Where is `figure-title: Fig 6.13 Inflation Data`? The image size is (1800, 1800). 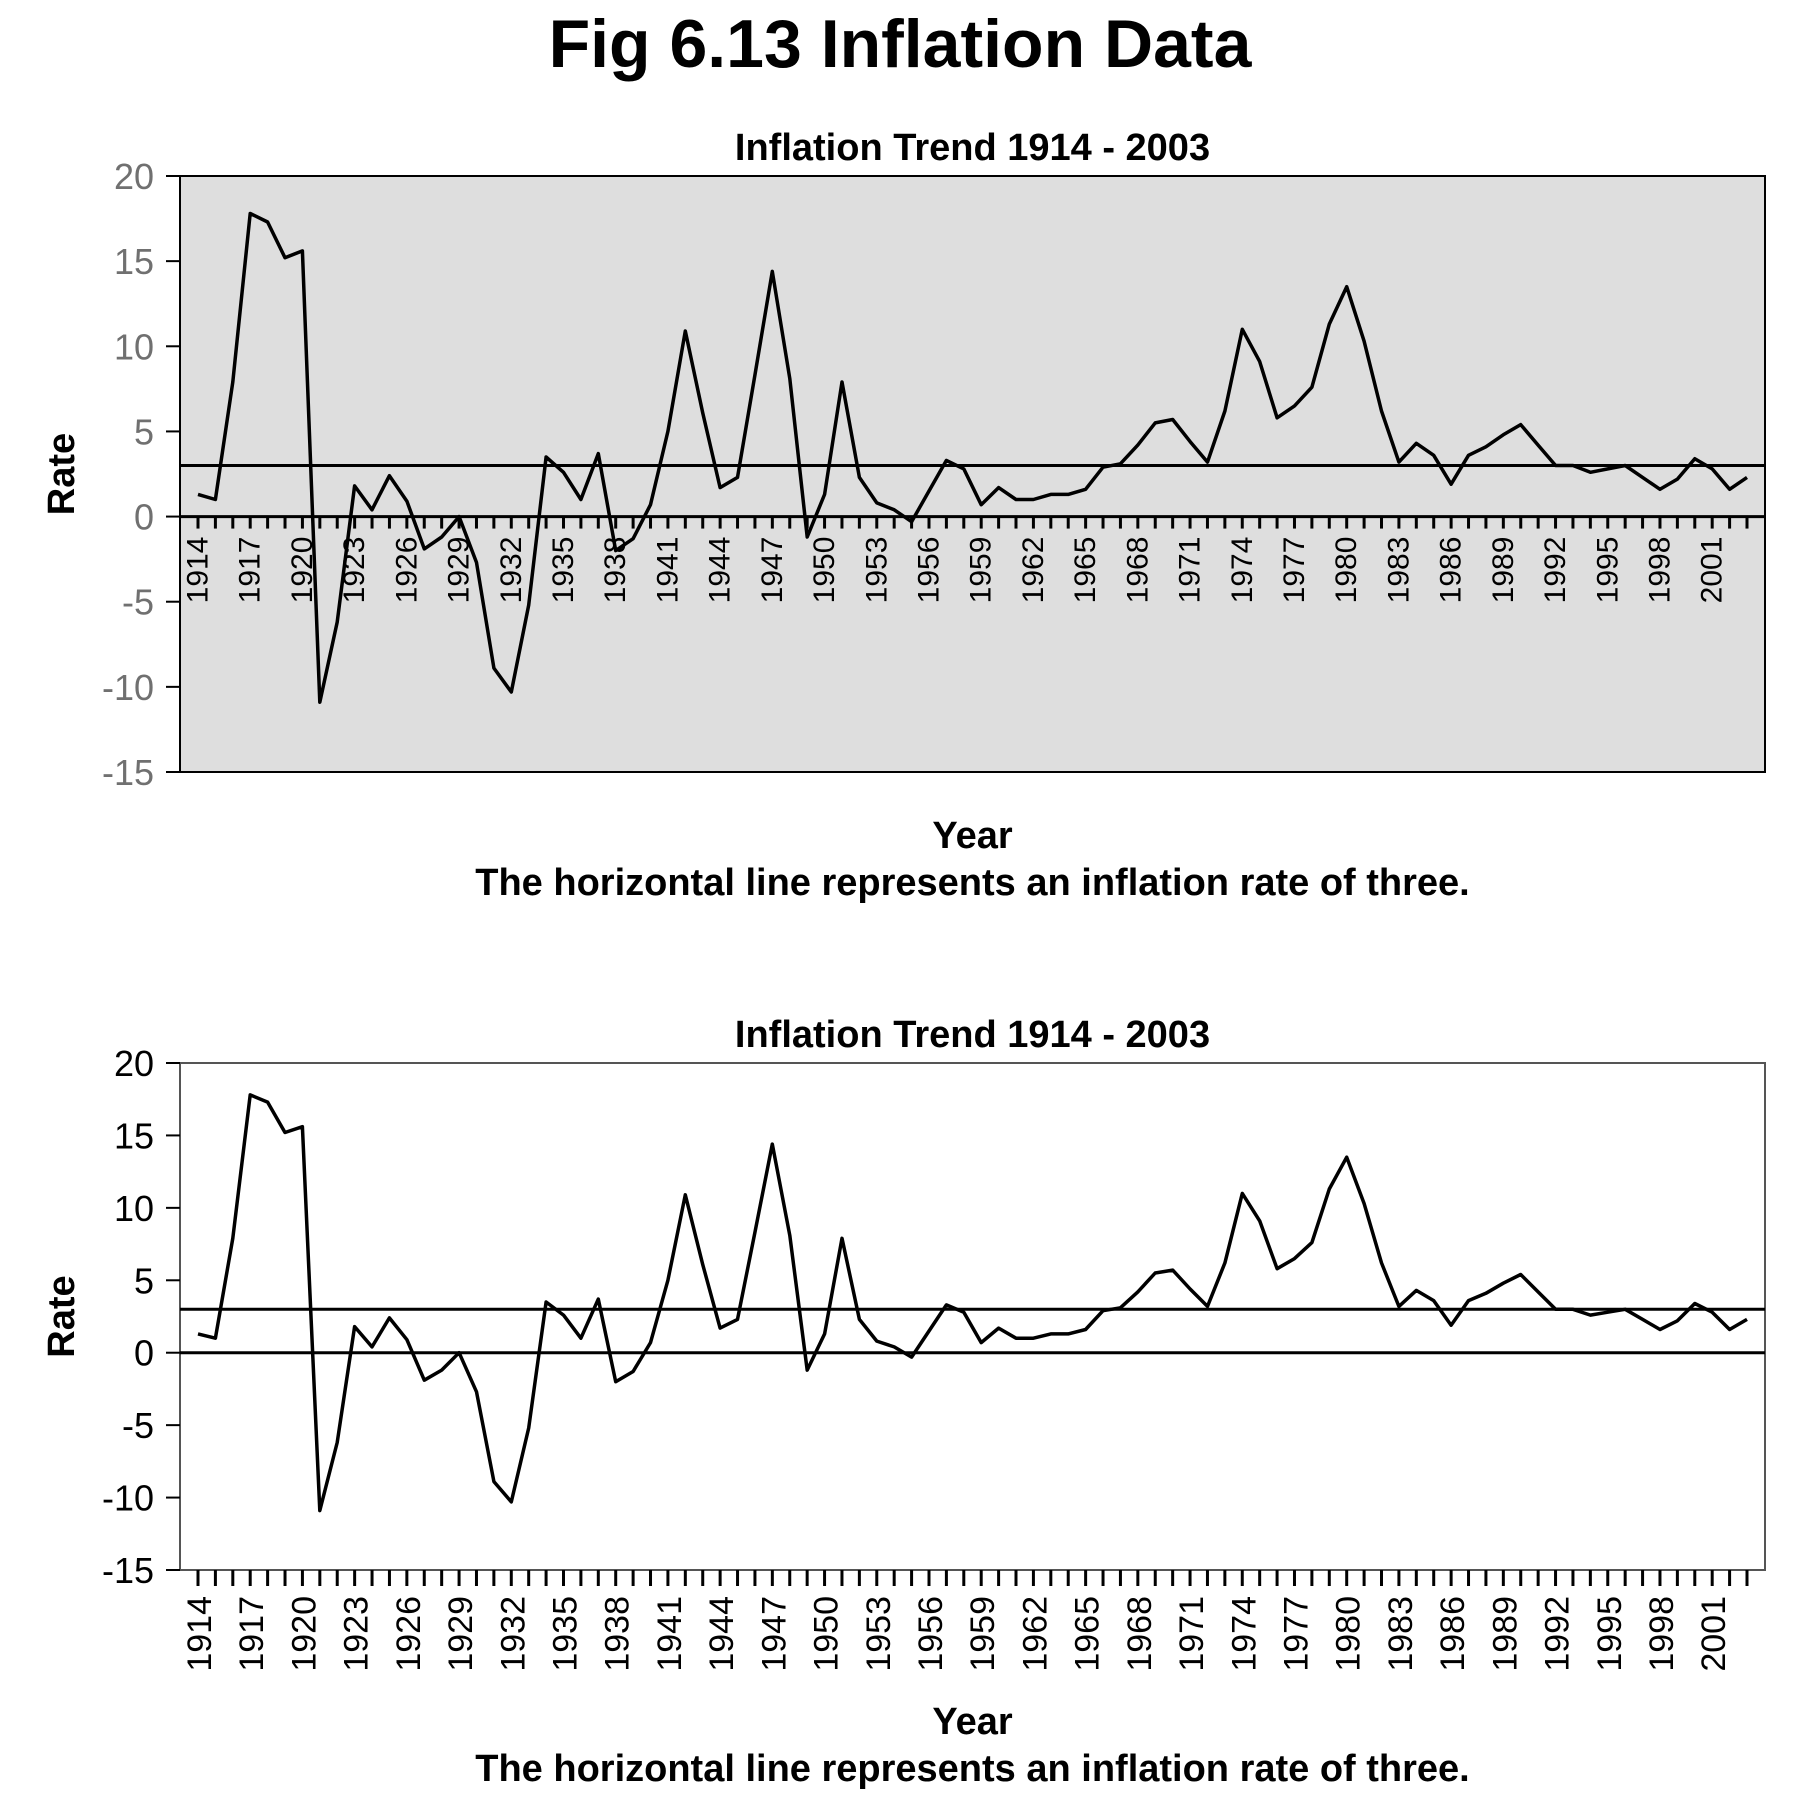 figure-title: Fig 6.13 Inflation Data is located at coordinates (900, 44).